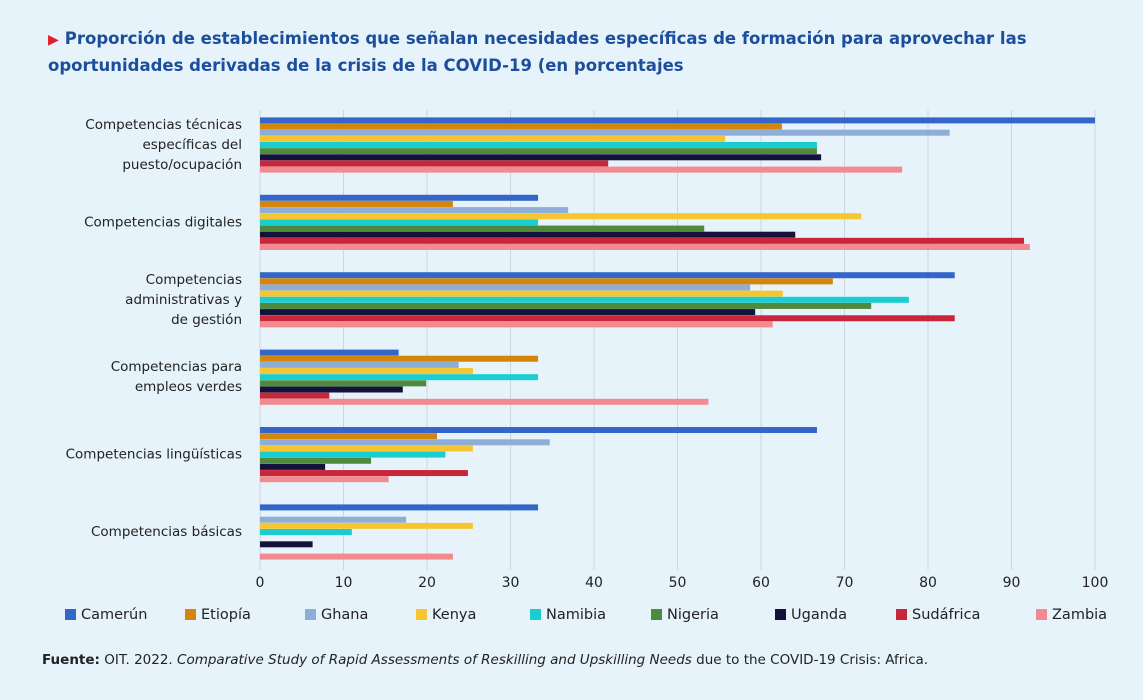 This screenshot has height=700, width=1143. I want to click on y-tick-label: Competencias digitales, so click(163, 222).